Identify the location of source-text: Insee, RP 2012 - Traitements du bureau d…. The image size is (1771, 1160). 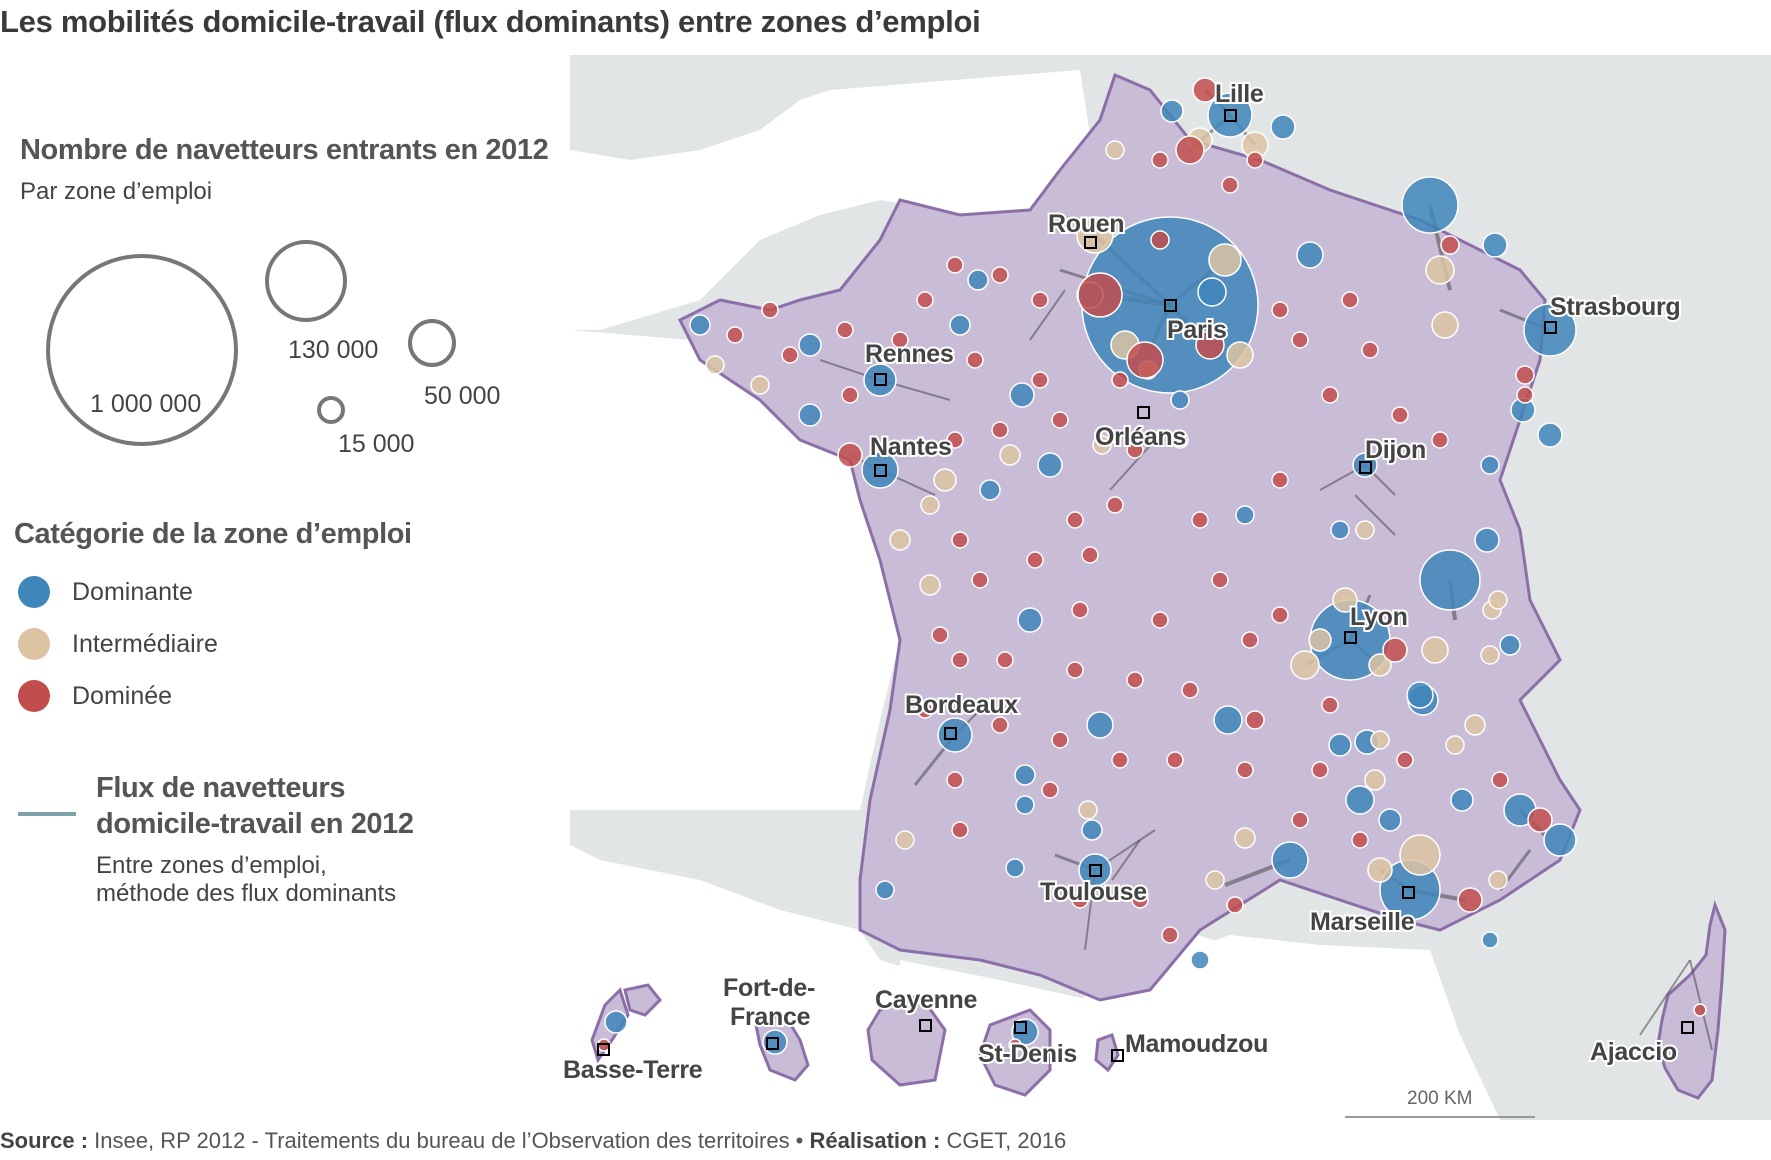
(449, 1140).